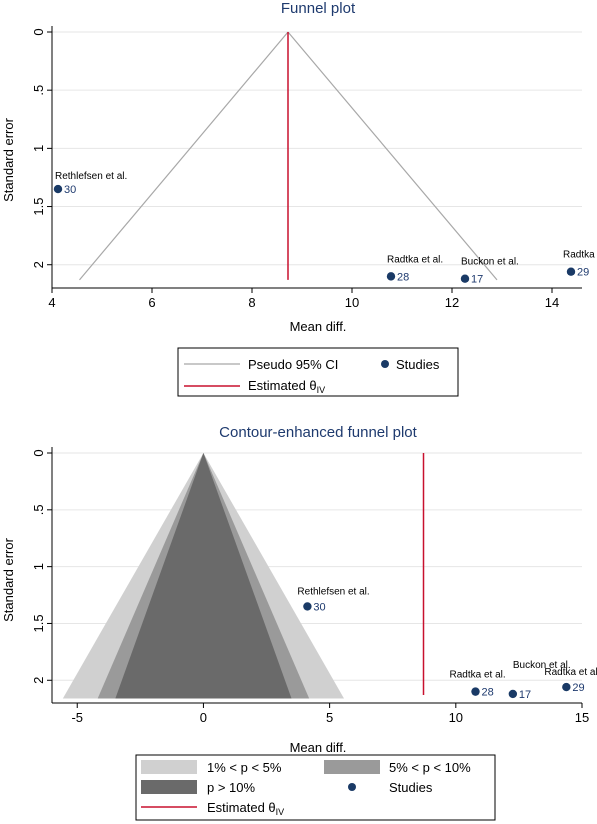 This screenshot has height=824, width=597. What do you see at coordinates (184, 156) in the screenshot?
I see `pseudo-ci-left-line` at bounding box center [184, 156].